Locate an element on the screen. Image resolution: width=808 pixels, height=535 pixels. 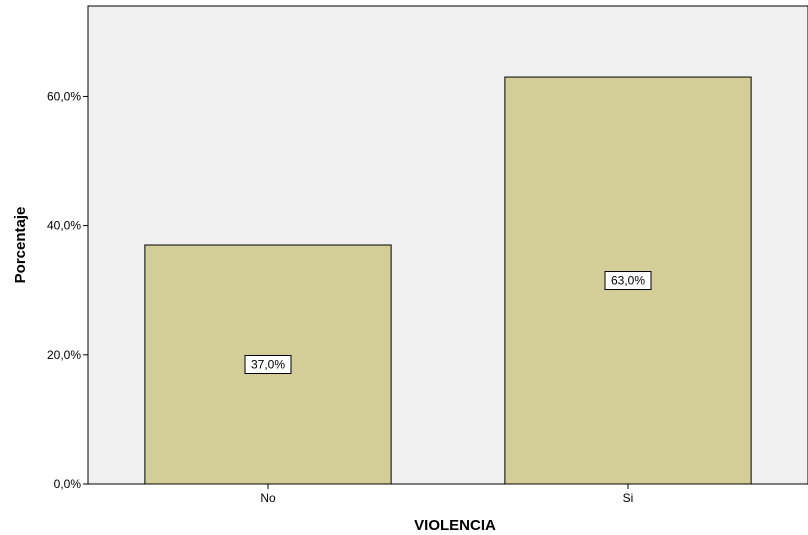
x-axis-title: VIOLENCIA is located at coordinates (455, 525).